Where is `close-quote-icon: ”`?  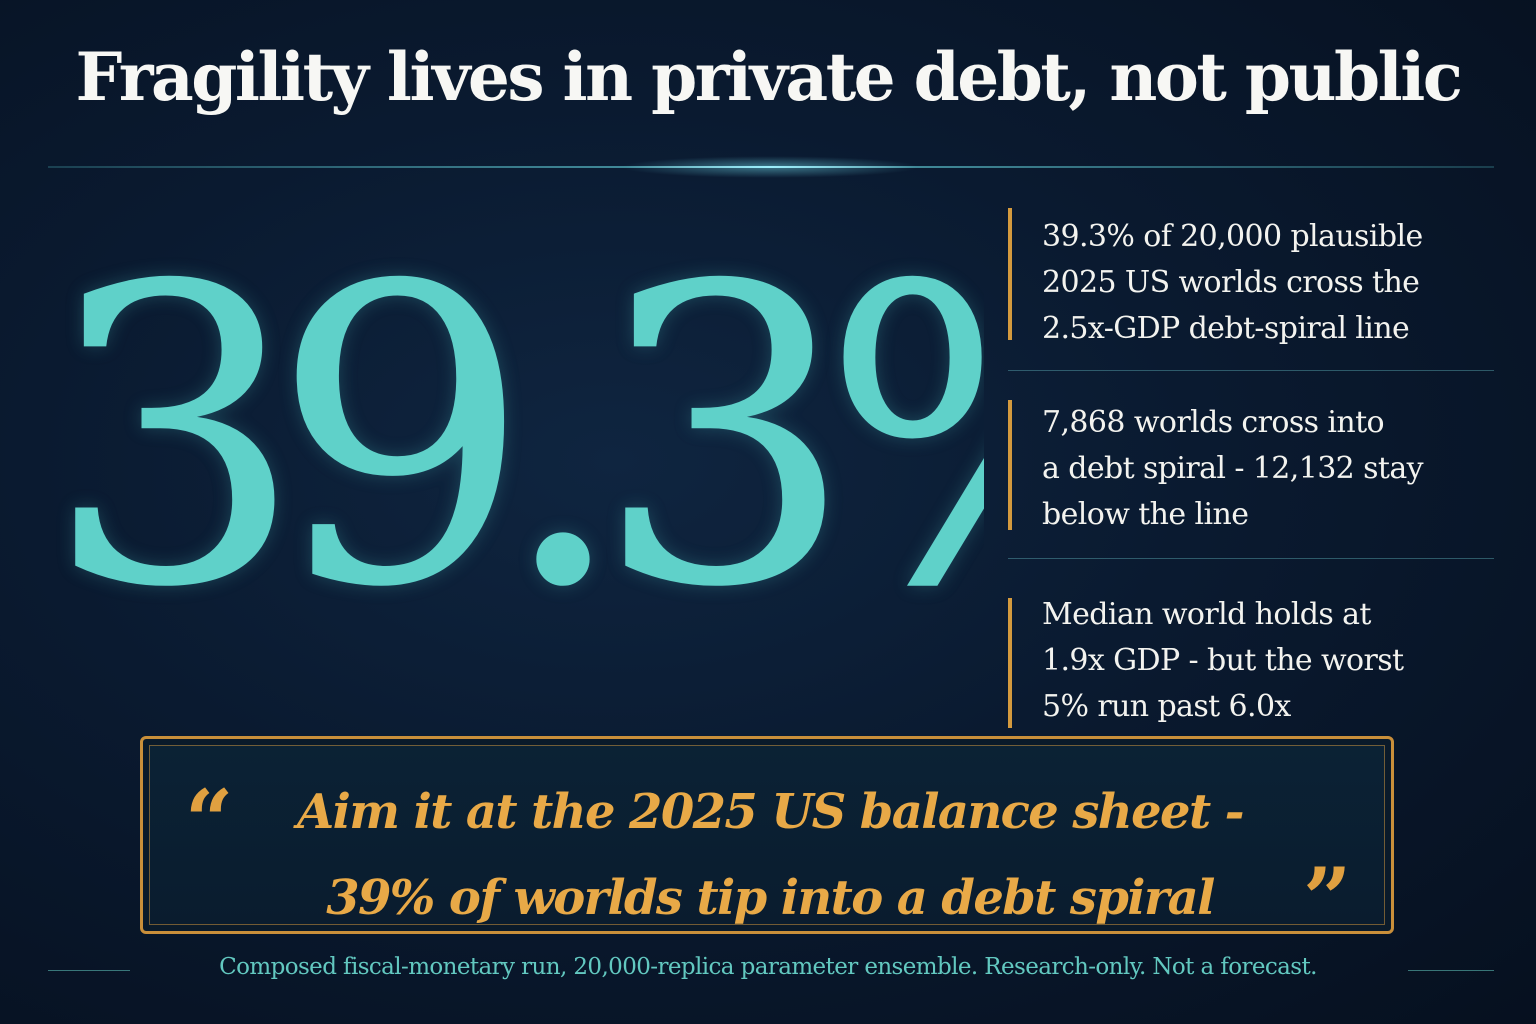
close-quote-icon: ” is located at coordinates (1327, 898).